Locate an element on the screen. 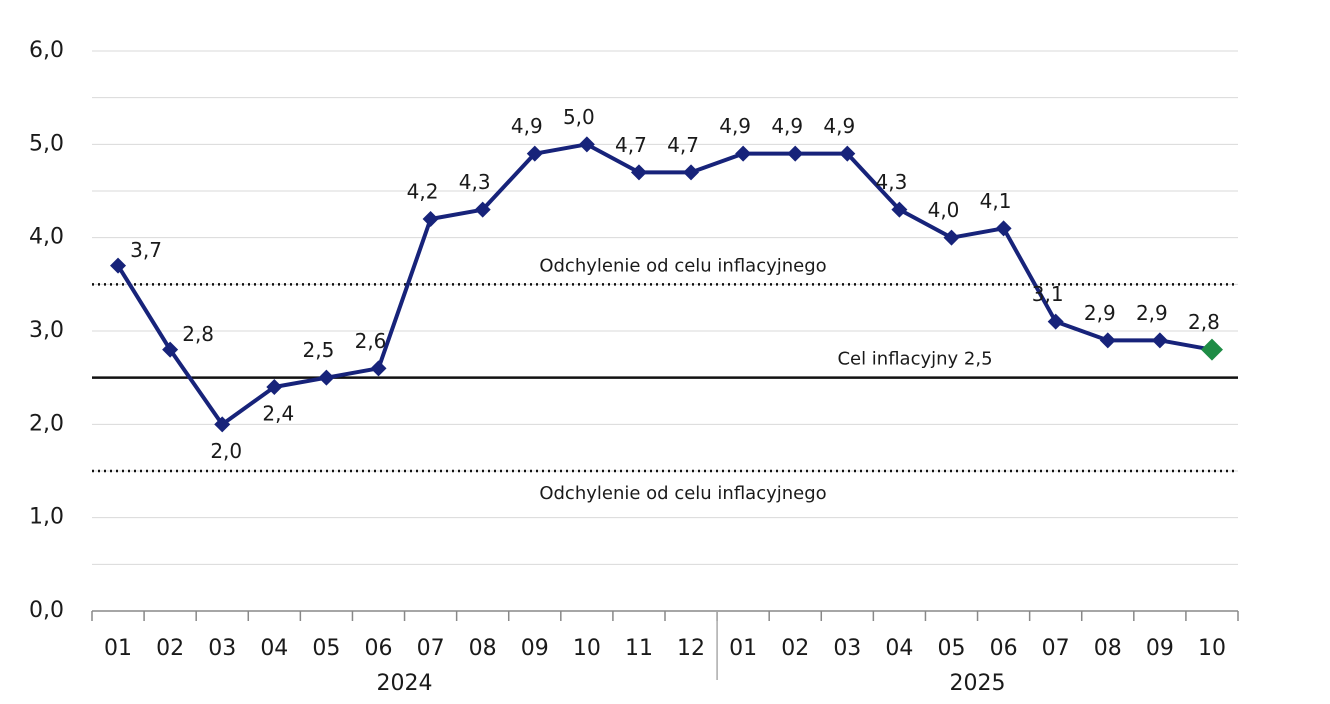 This screenshot has height=704, width=1330. y-tick-label: 3,0 is located at coordinates (46, 330).